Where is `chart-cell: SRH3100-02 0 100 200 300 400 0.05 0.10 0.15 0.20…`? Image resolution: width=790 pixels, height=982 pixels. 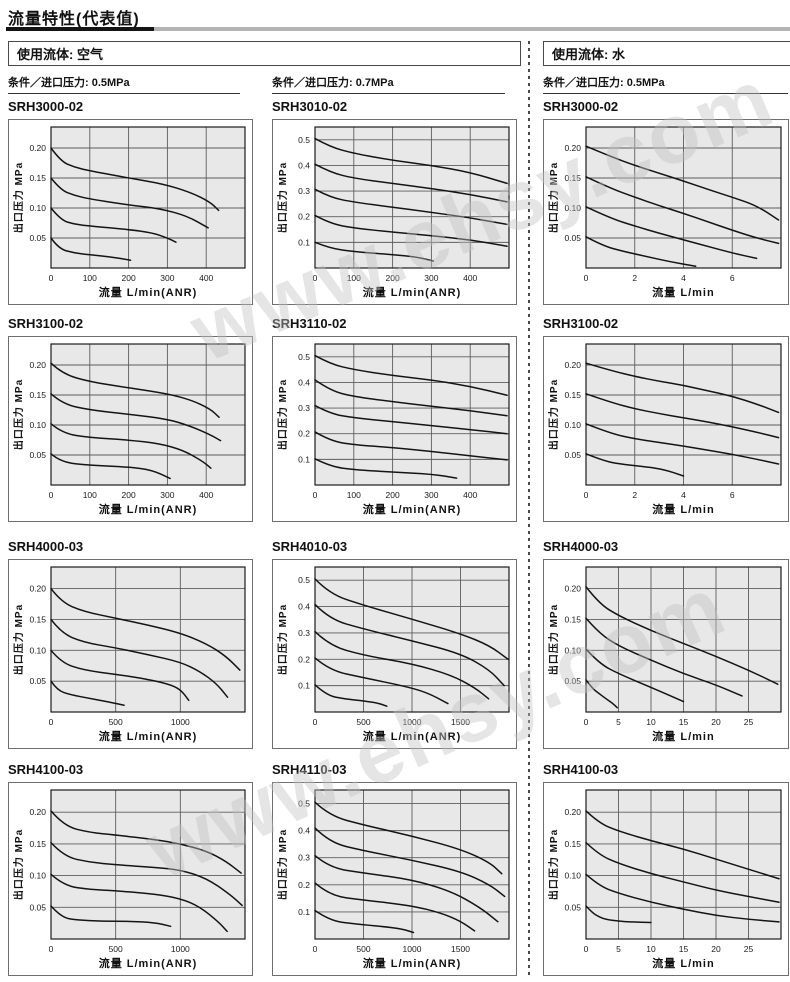 chart-cell: SRH3100-02 0 100 200 300 400 0.05 0.10 0.15 0.20… is located at coordinates (130, 419).